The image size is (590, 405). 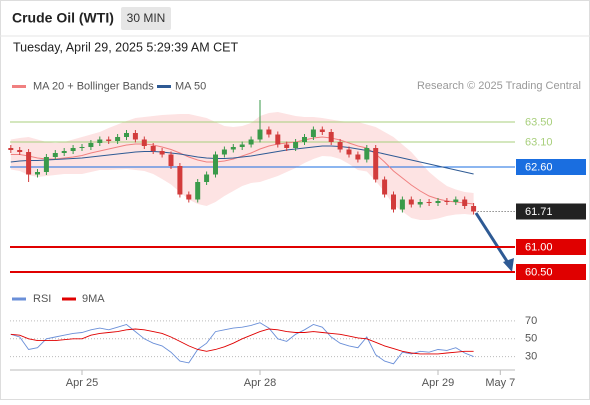 I want to click on level-label: 63.10, so click(x=539, y=142).